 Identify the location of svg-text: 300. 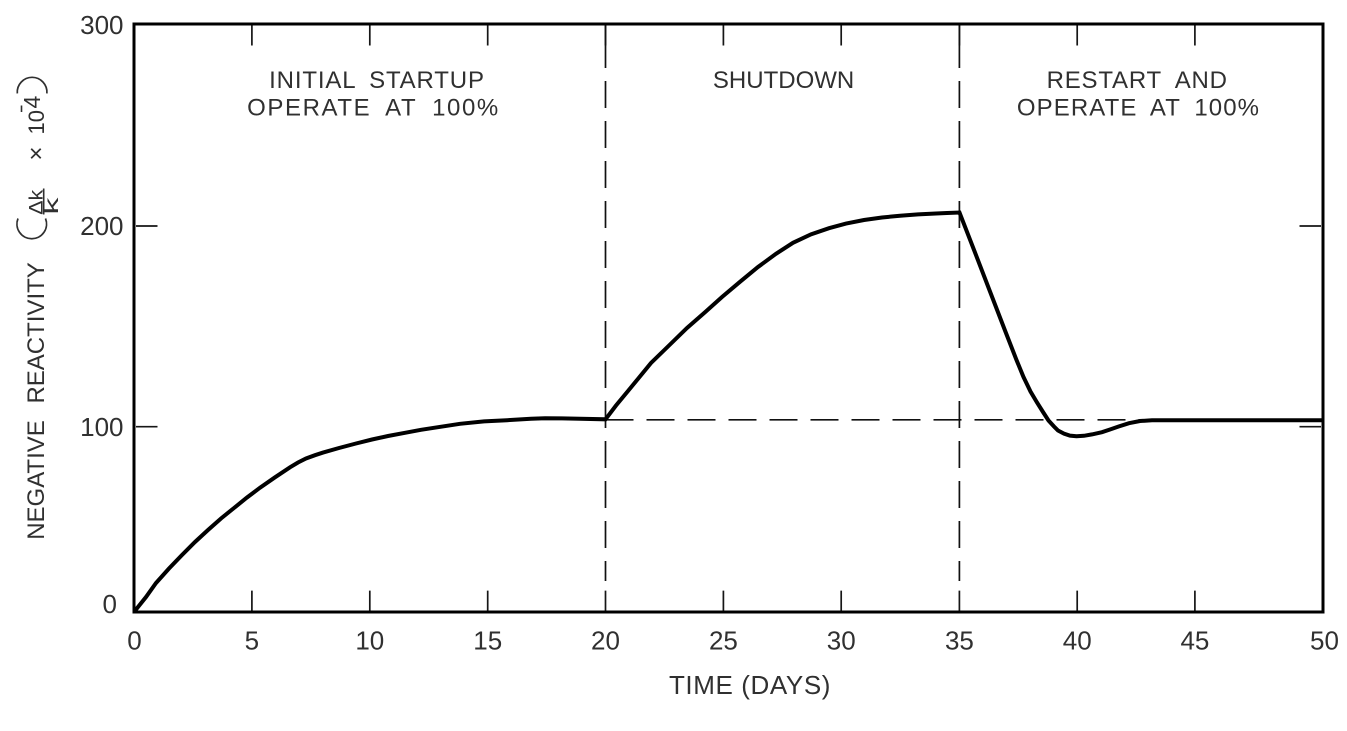
(101, 25).